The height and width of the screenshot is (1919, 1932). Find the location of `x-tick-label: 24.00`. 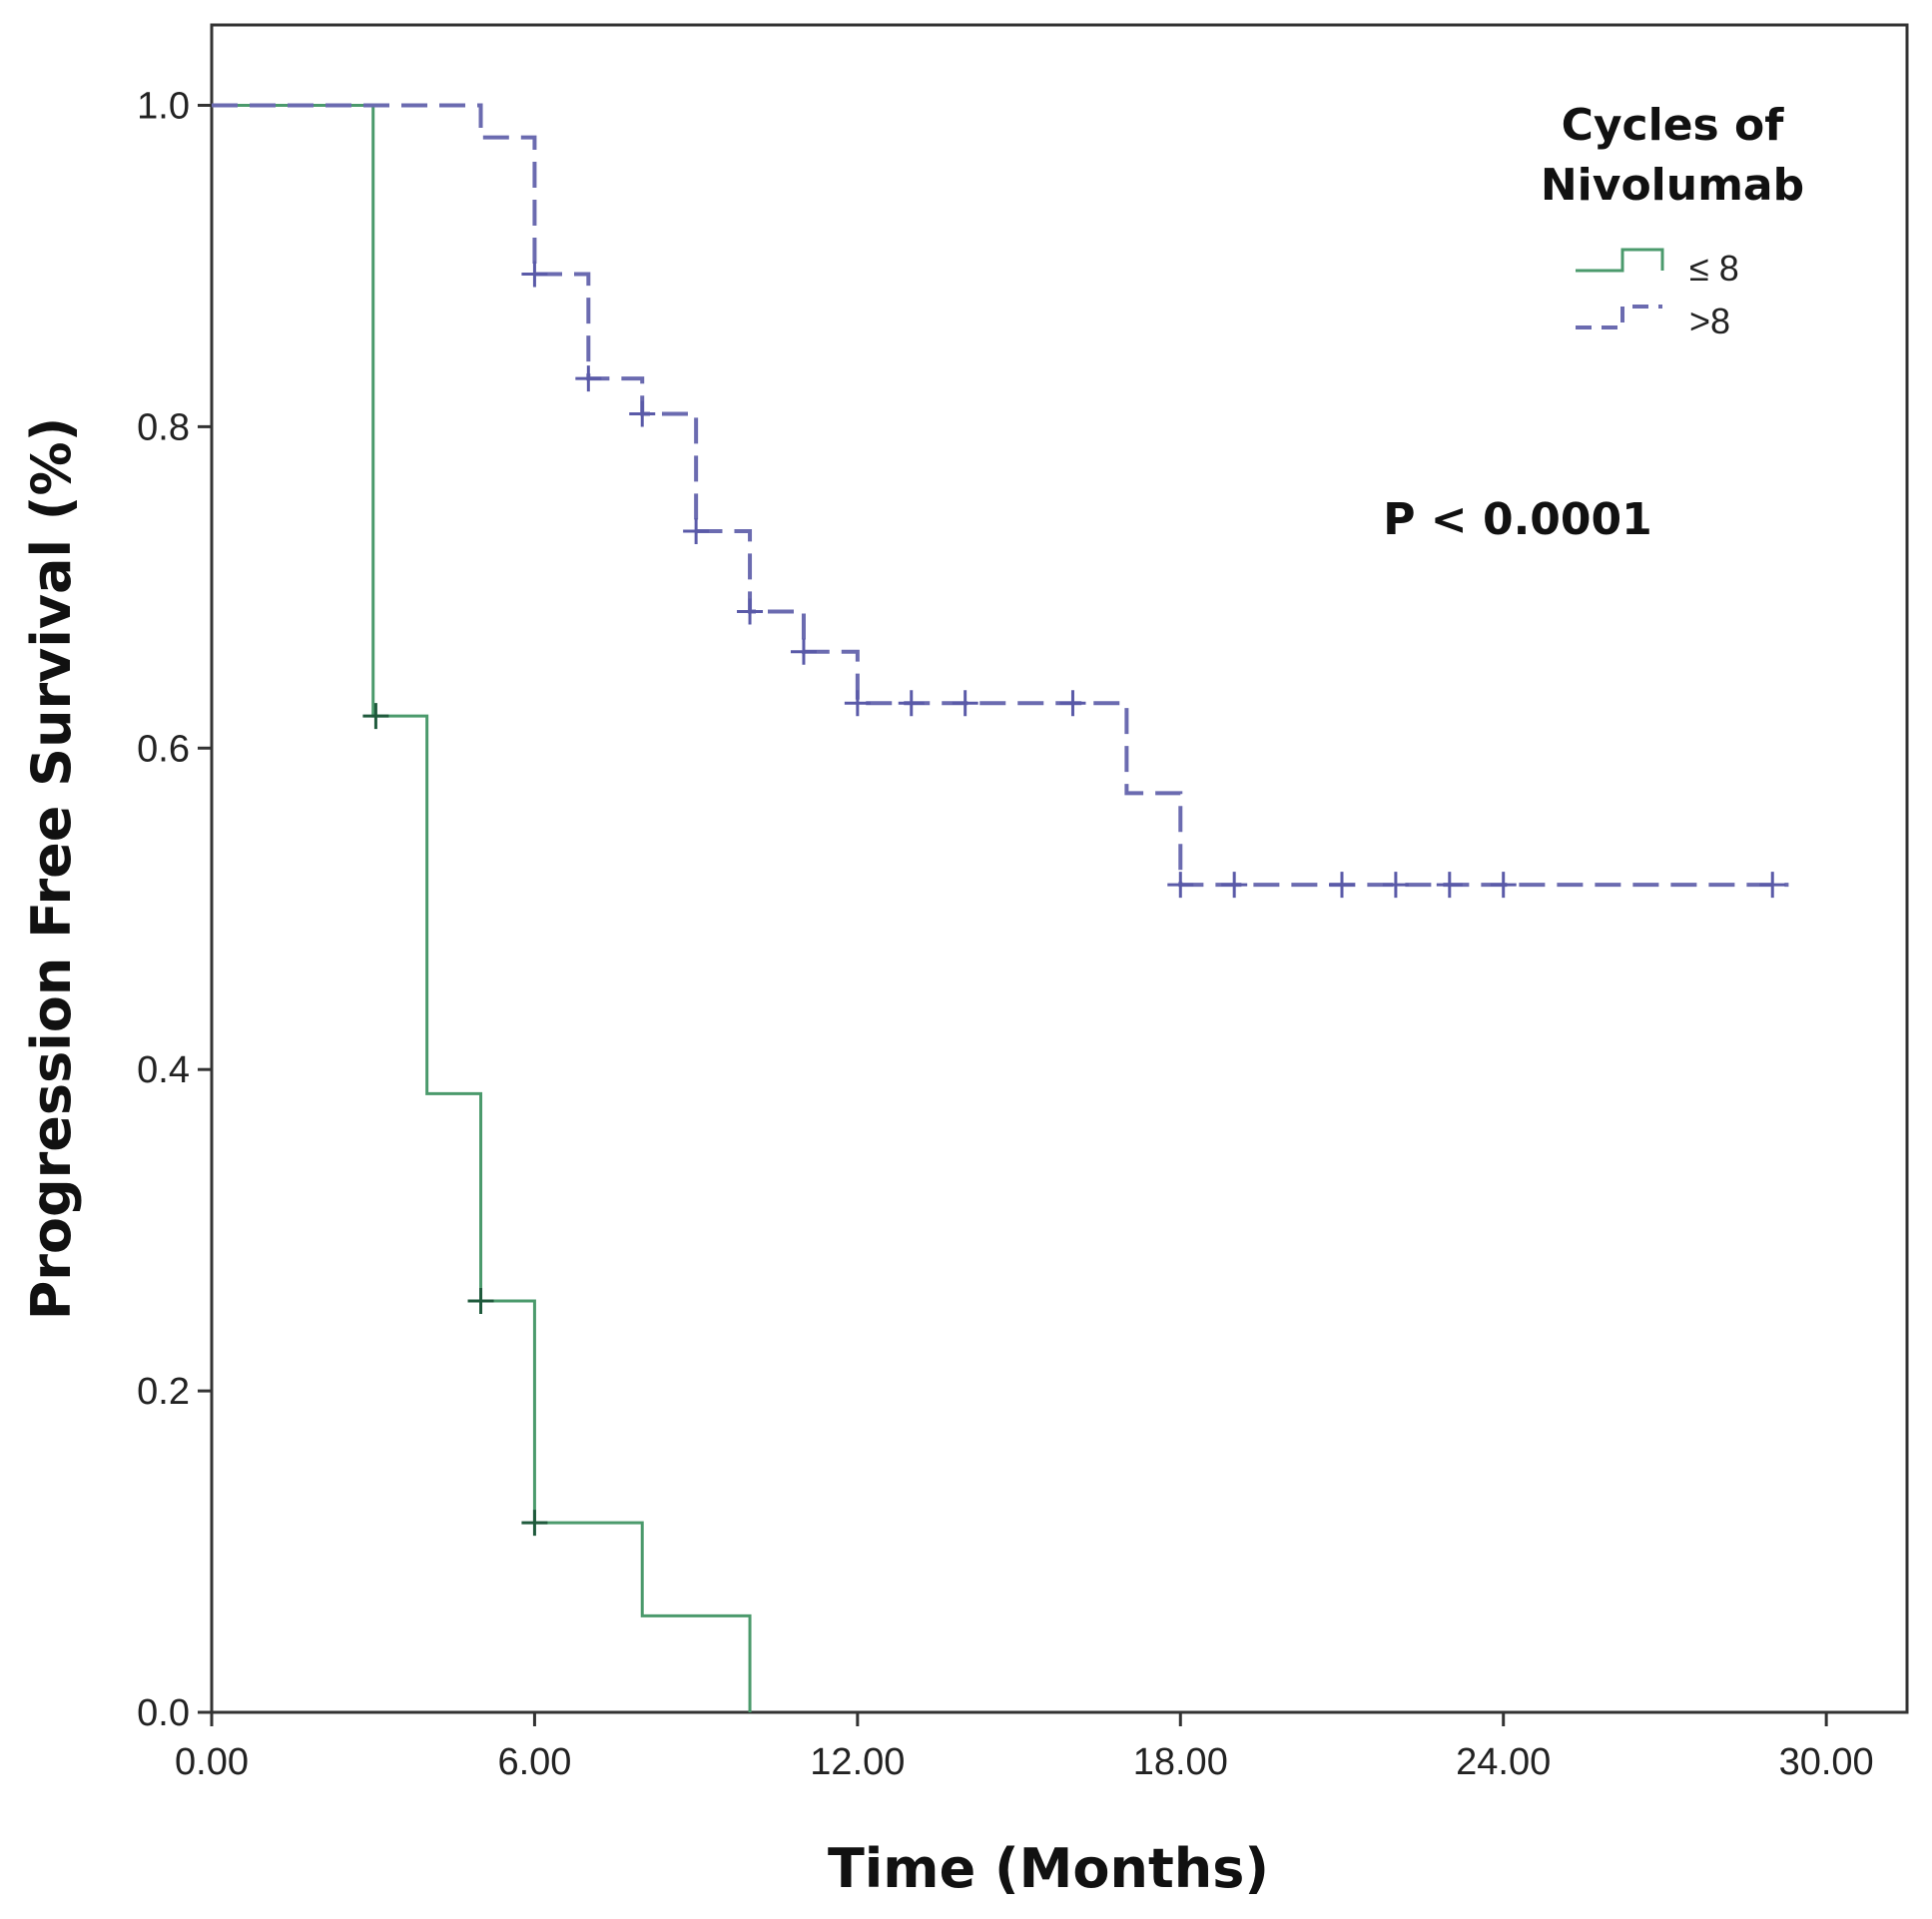

x-tick-label: 24.00 is located at coordinates (1503, 1762).